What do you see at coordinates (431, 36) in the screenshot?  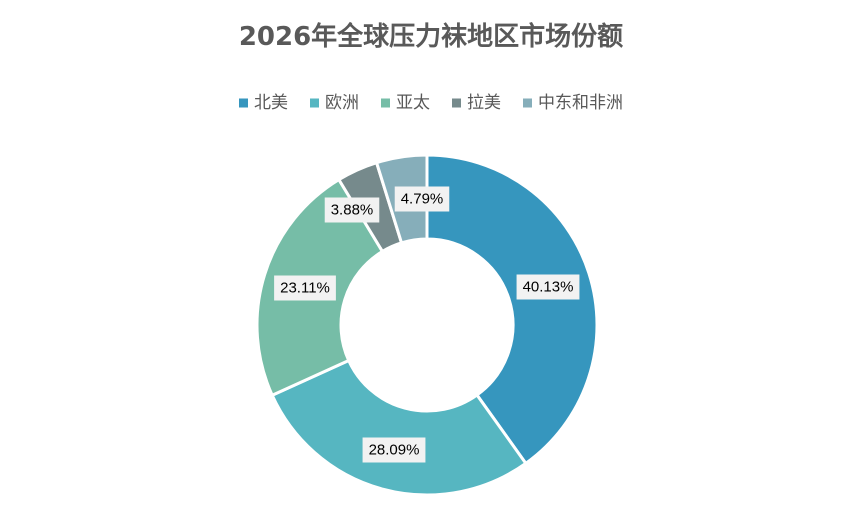 I see `chart-title: 2026年全球压力袜地区市场份额` at bounding box center [431, 36].